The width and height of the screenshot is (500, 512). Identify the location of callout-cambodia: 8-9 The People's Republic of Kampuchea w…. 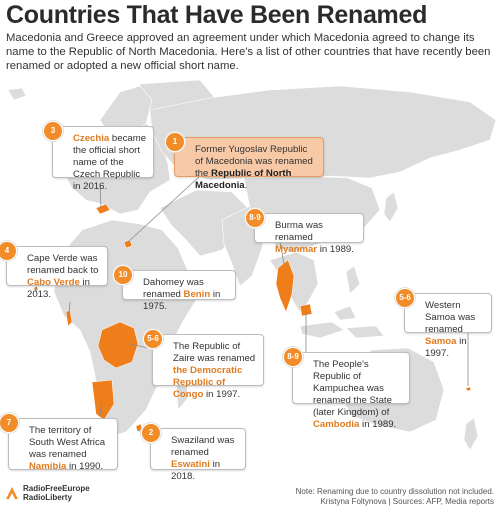
(346, 388).